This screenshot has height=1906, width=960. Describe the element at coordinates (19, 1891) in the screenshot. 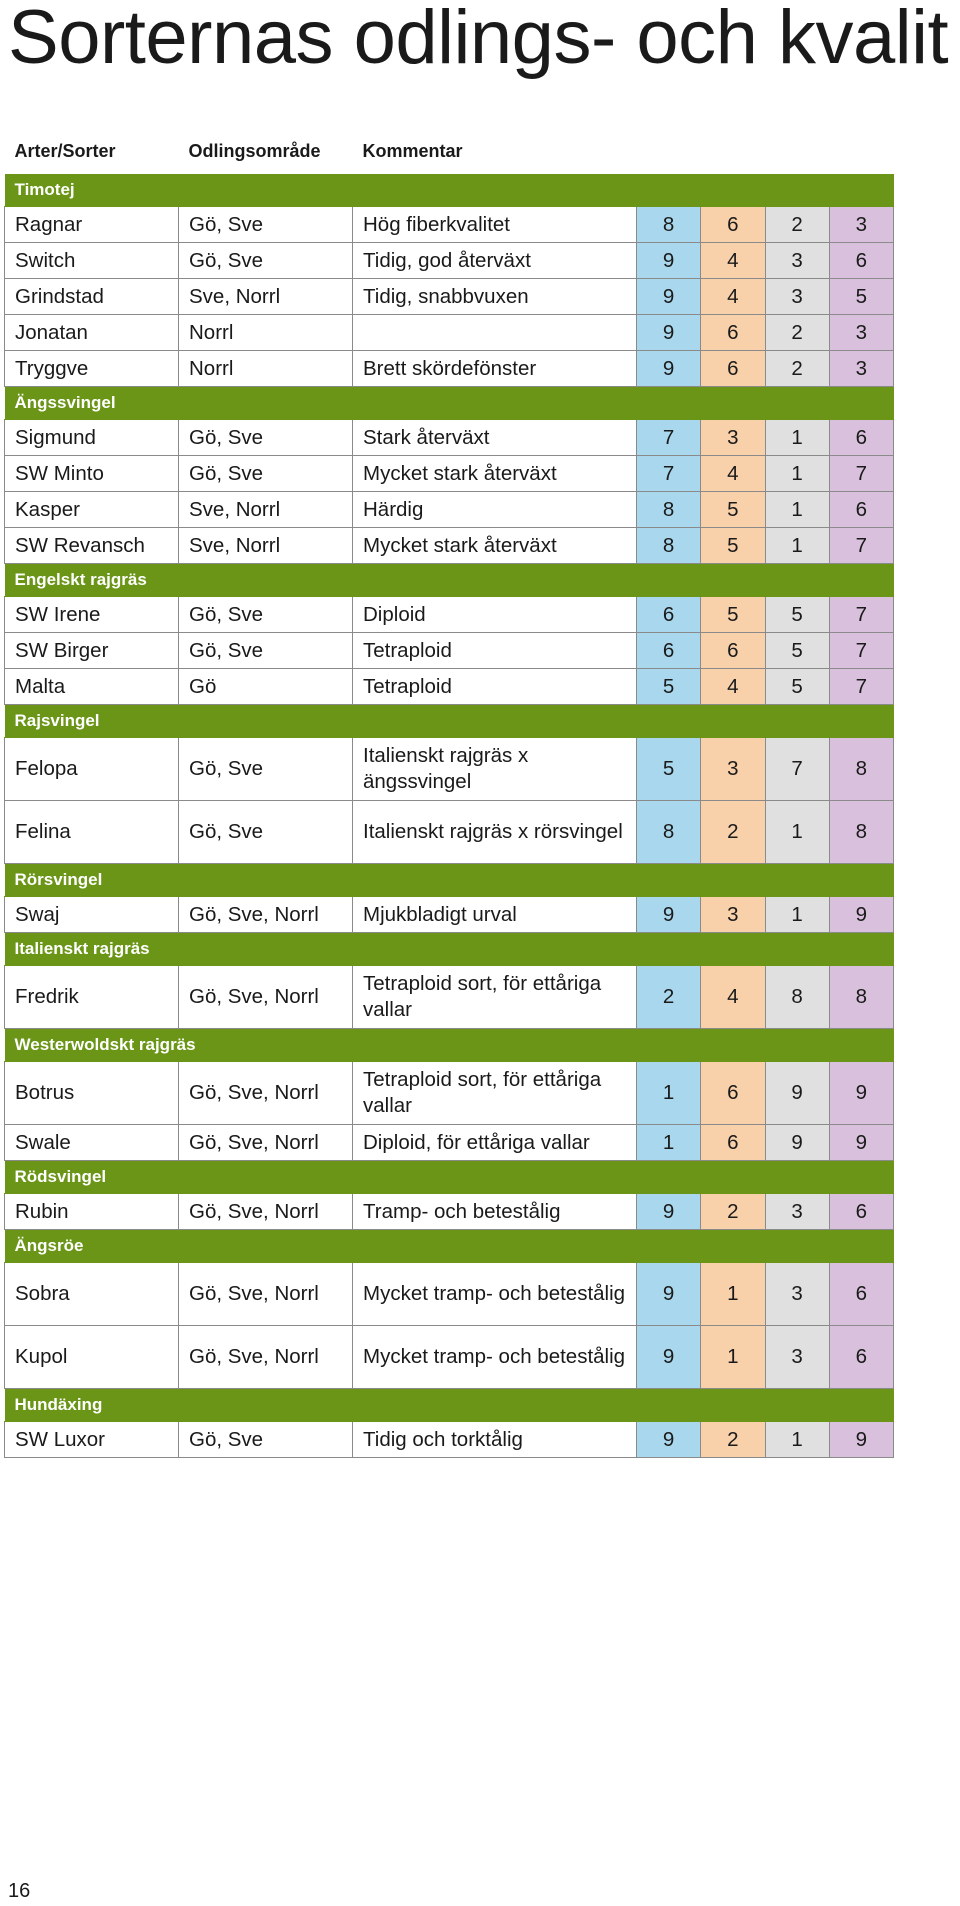

I see `page-number: 16` at that location.